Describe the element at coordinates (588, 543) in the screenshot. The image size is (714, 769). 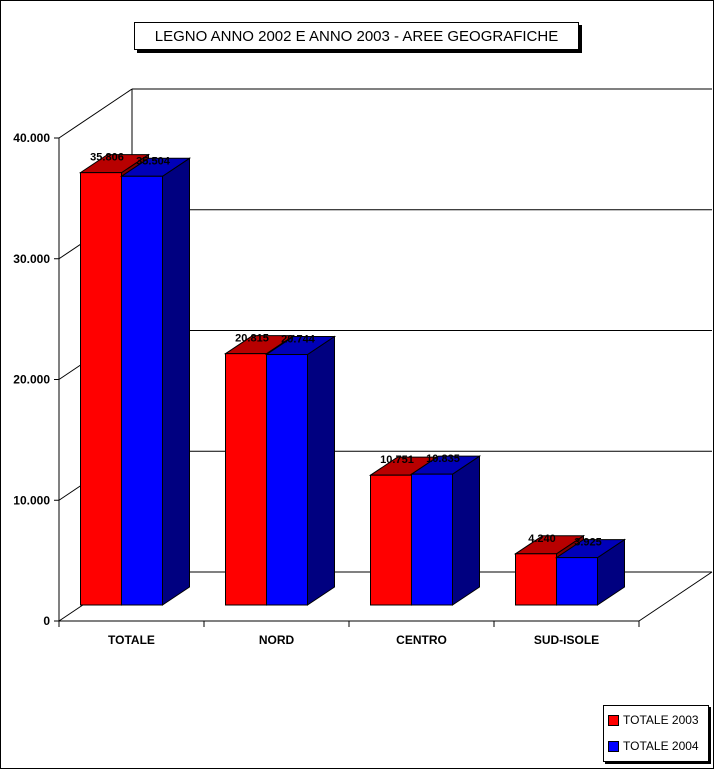
I see `data-label: 3.925` at that location.